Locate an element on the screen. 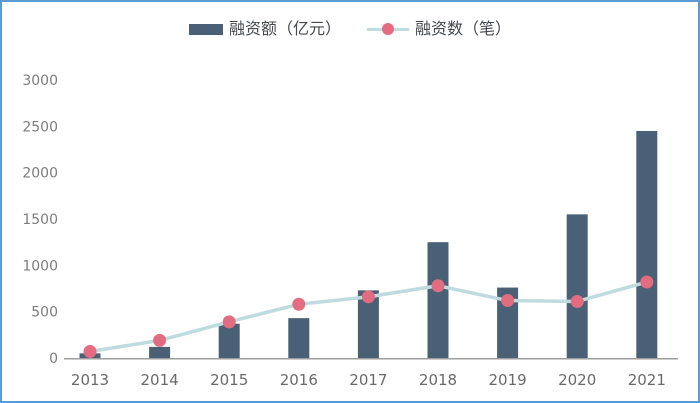 The width and height of the screenshot is (700, 403). line-marker-2020 is located at coordinates (577, 301).